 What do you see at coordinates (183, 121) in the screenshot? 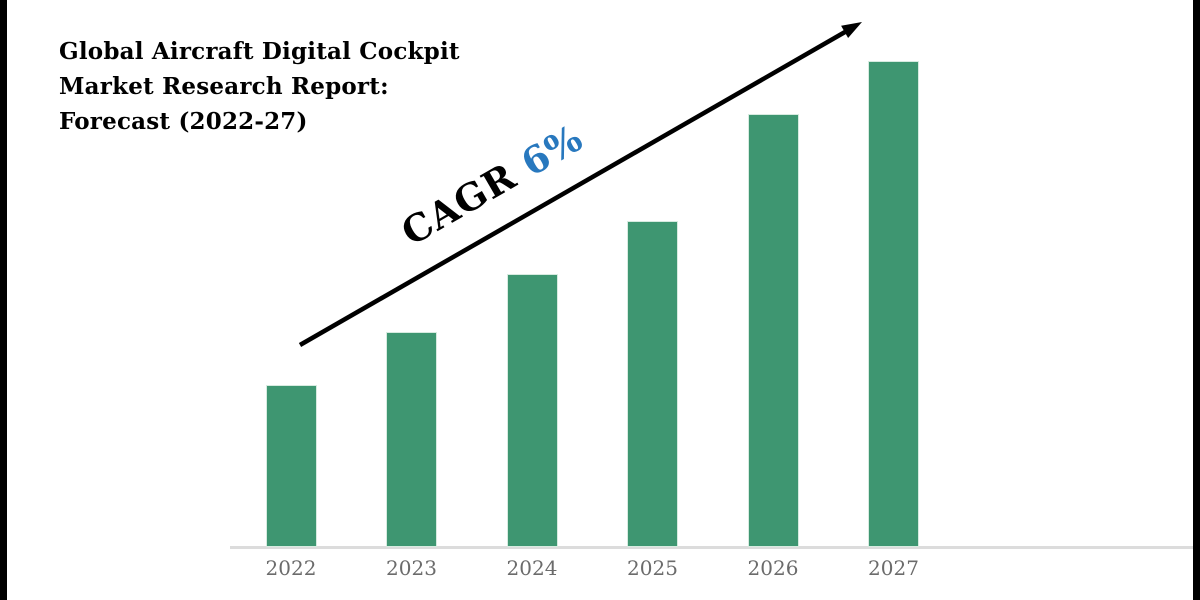
I see `chart-title-line-3: Forecast (2022-27)` at bounding box center [183, 121].